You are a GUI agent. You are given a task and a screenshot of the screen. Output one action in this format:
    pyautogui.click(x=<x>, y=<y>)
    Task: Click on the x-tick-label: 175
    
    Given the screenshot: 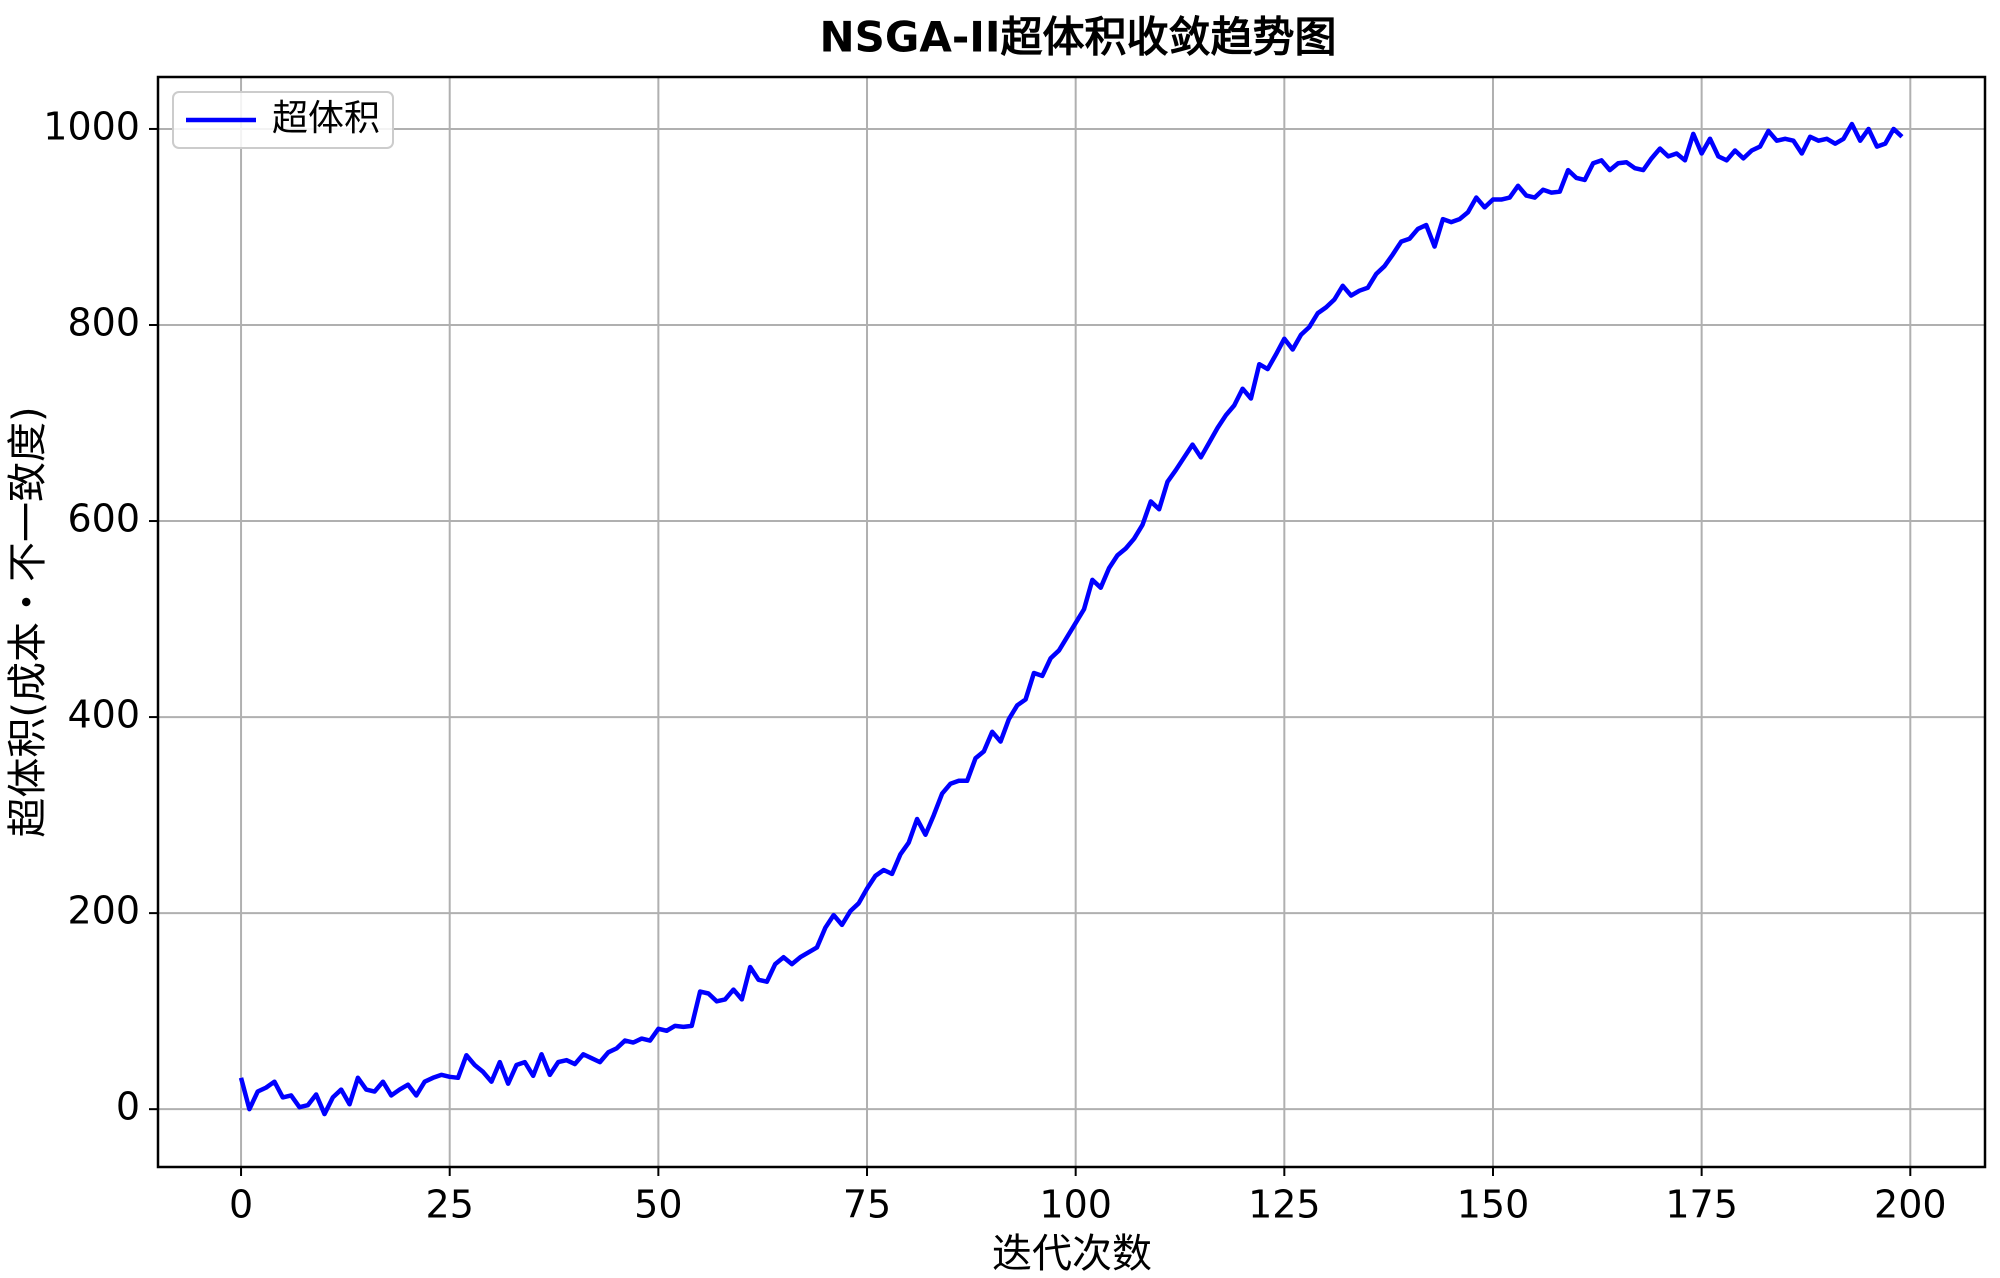 What is the action you would take?
    pyautogui.click(x=1701, y=1205)
    